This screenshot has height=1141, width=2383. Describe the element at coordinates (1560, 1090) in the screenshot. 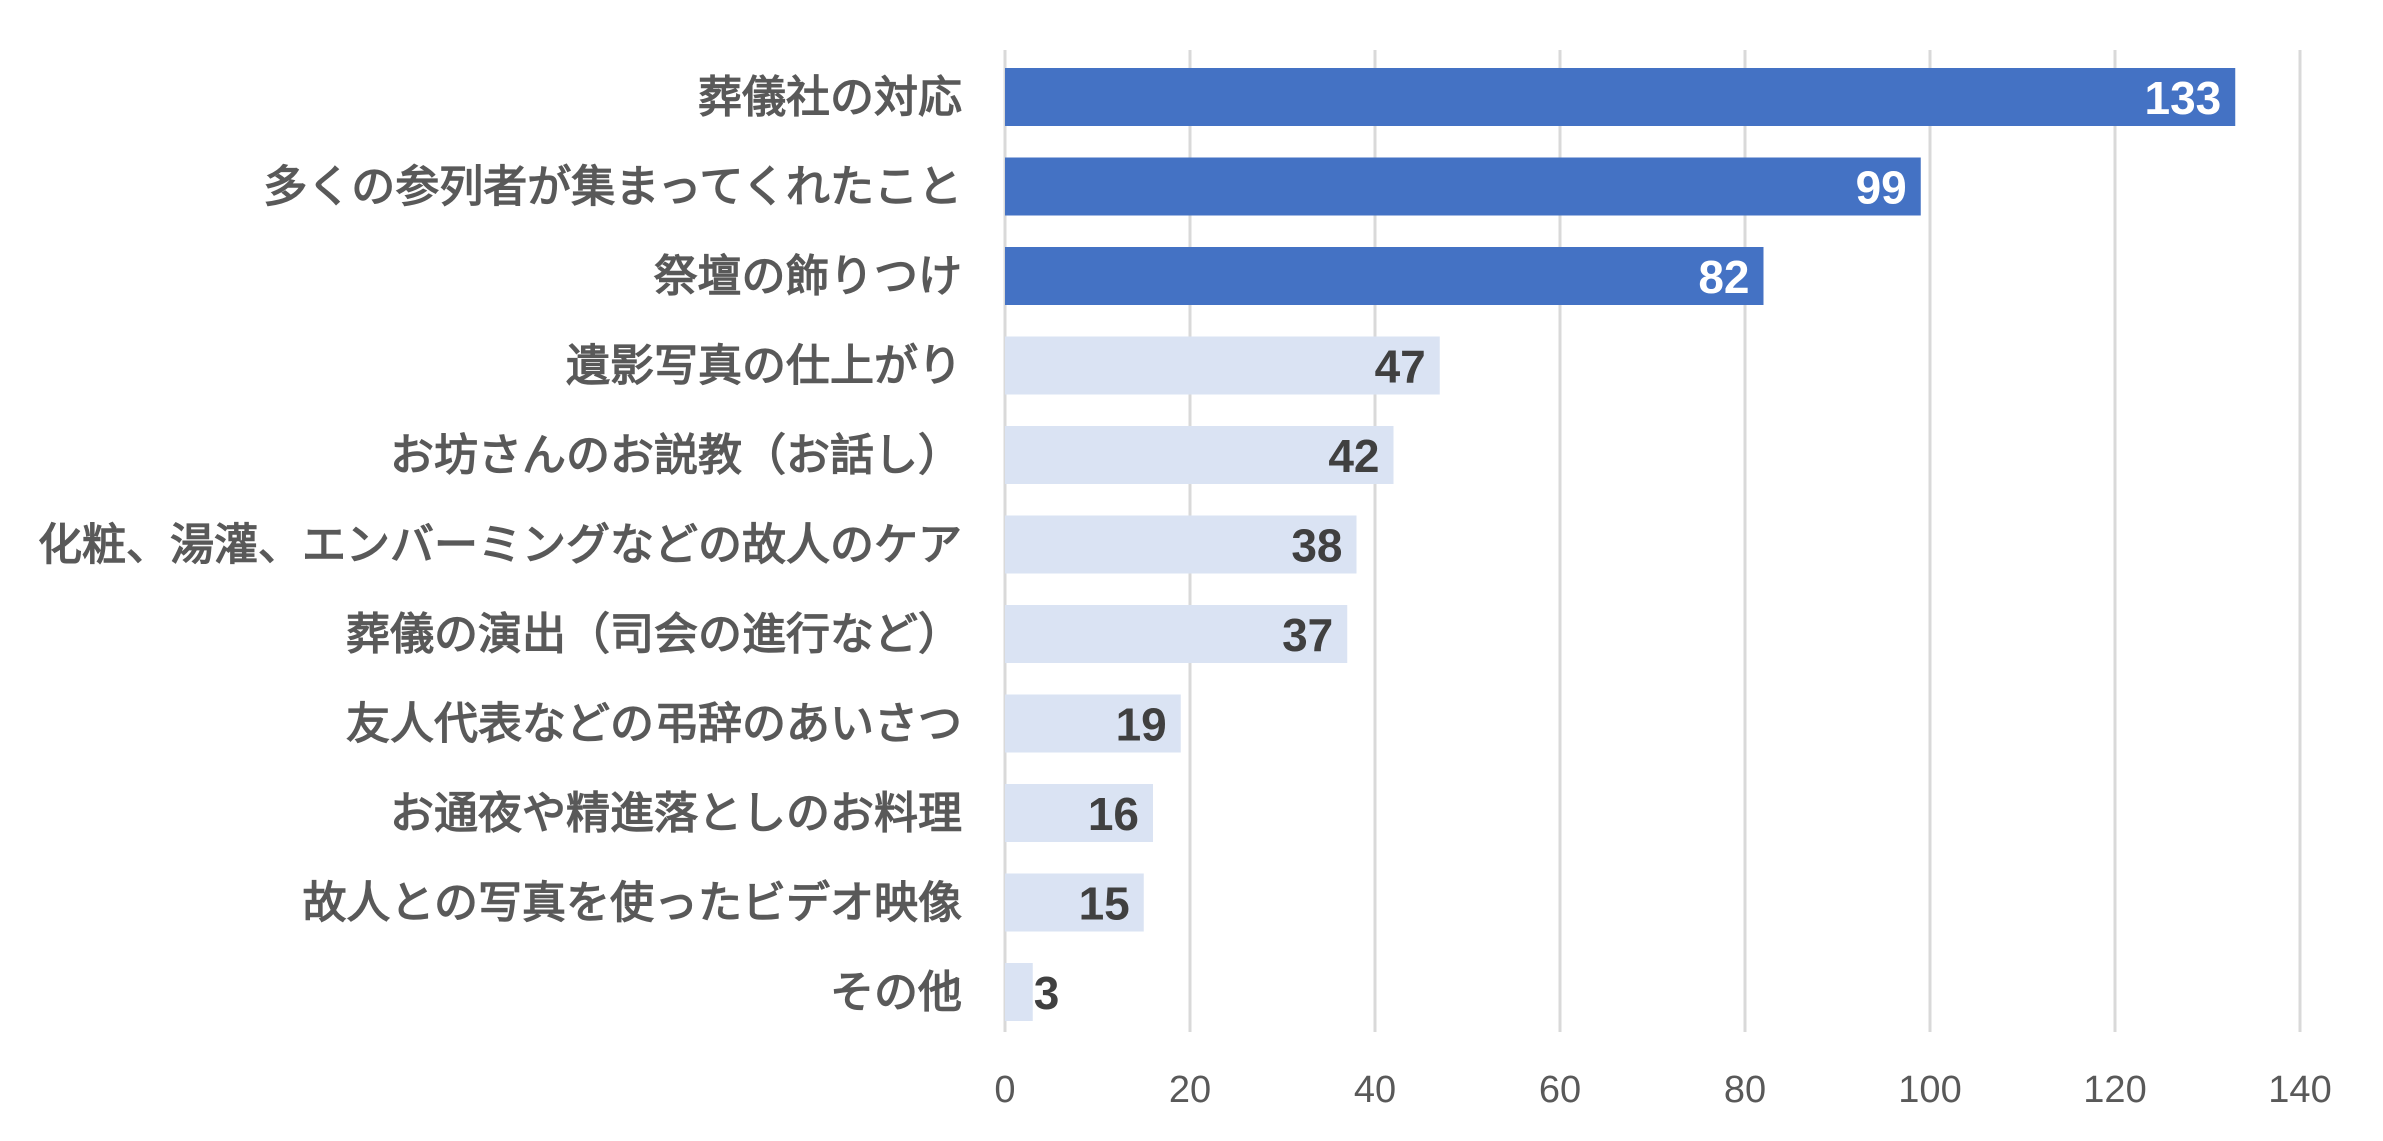

I see `x-tick-label-60: 60` at that location.